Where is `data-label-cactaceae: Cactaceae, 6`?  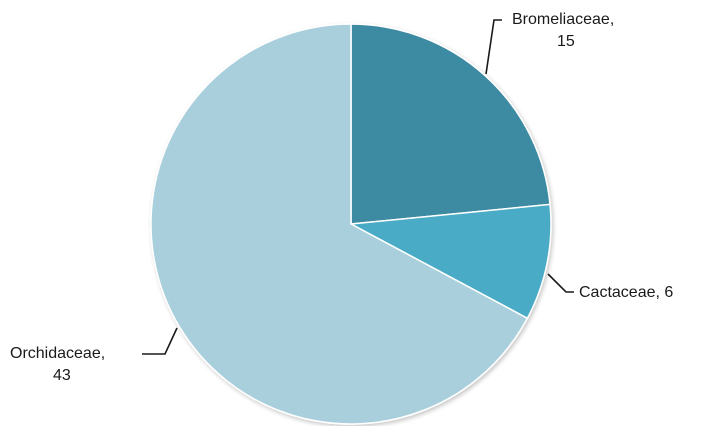
data-label-cactaceae: Cactaceae, 6 is located at coordinates (626, 292).